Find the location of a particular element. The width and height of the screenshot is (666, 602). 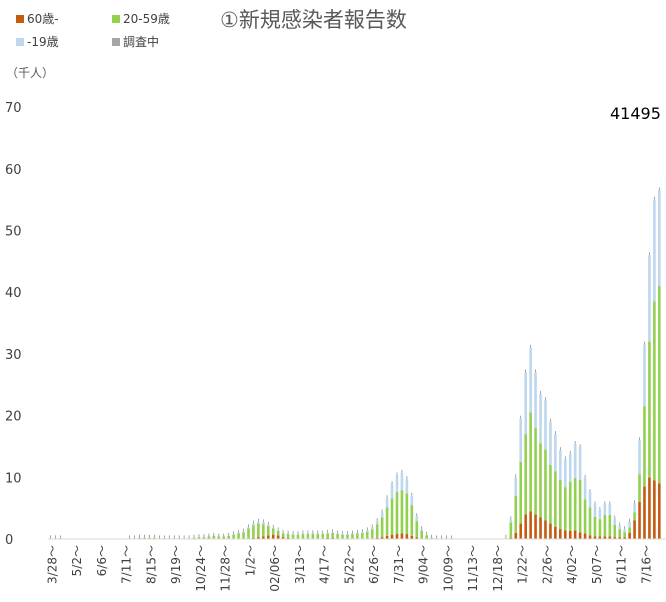

y-tick-label: 60 is located at coordinates (13, 170).